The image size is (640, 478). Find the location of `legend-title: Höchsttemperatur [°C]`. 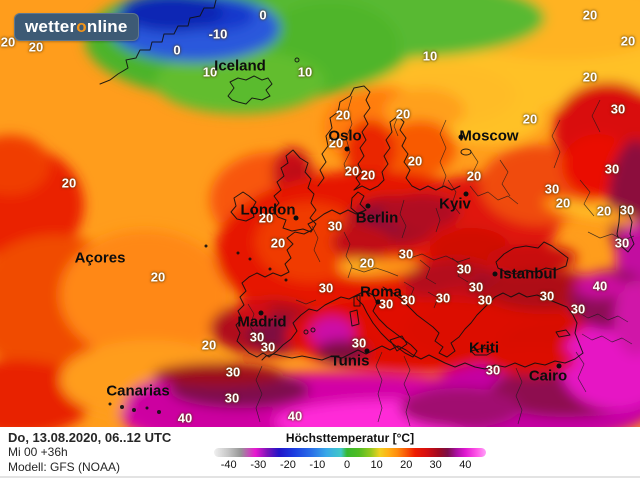

legend-title: Höchsttemperatur [°C] is located at coordinates (350, 438).